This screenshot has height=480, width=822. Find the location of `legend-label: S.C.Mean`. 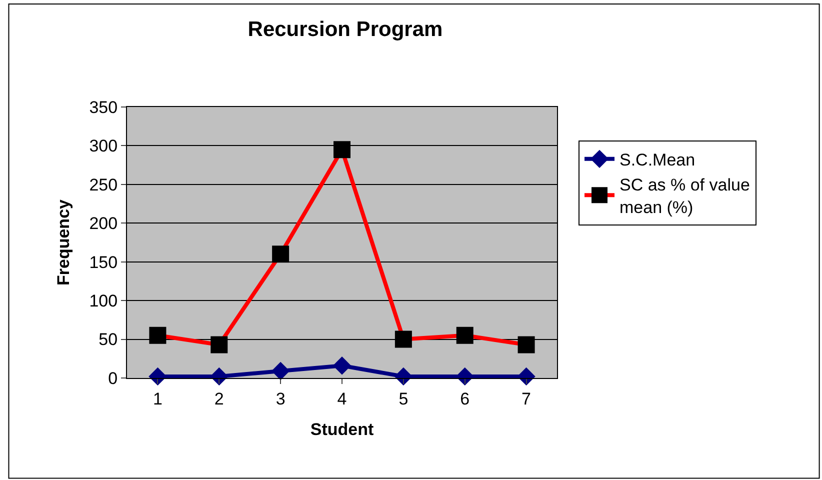

legend-label: S.C.Mean is located at coordinates (658, 160).